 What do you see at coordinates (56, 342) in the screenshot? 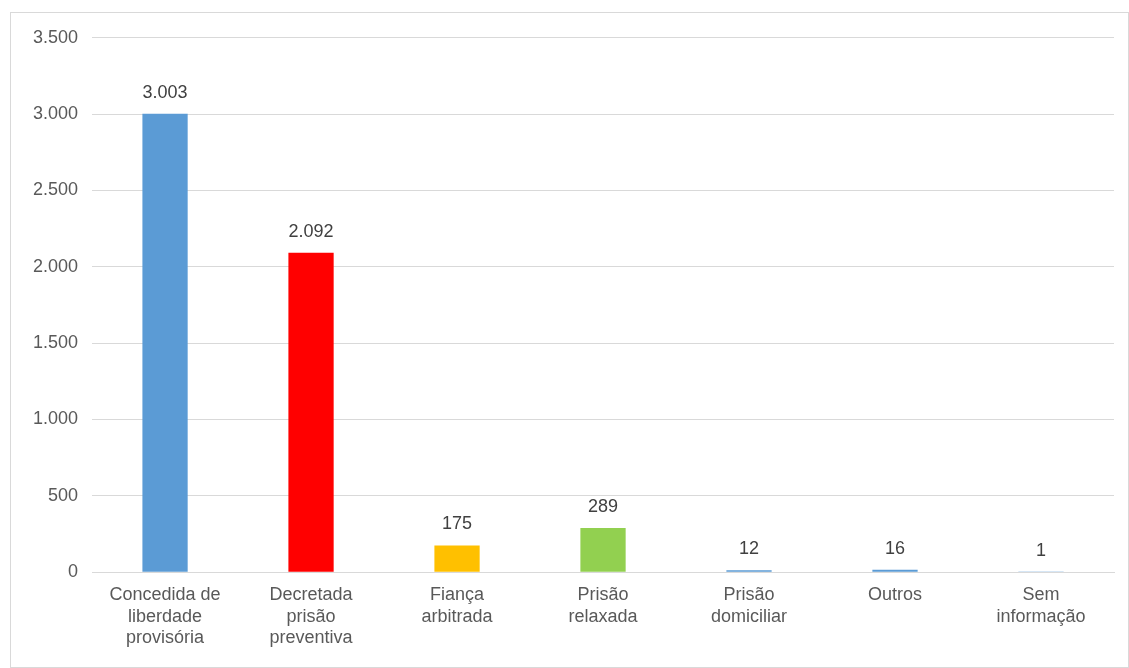
I see `y-tick-label: 1.500` at bounding box center [56, 342].